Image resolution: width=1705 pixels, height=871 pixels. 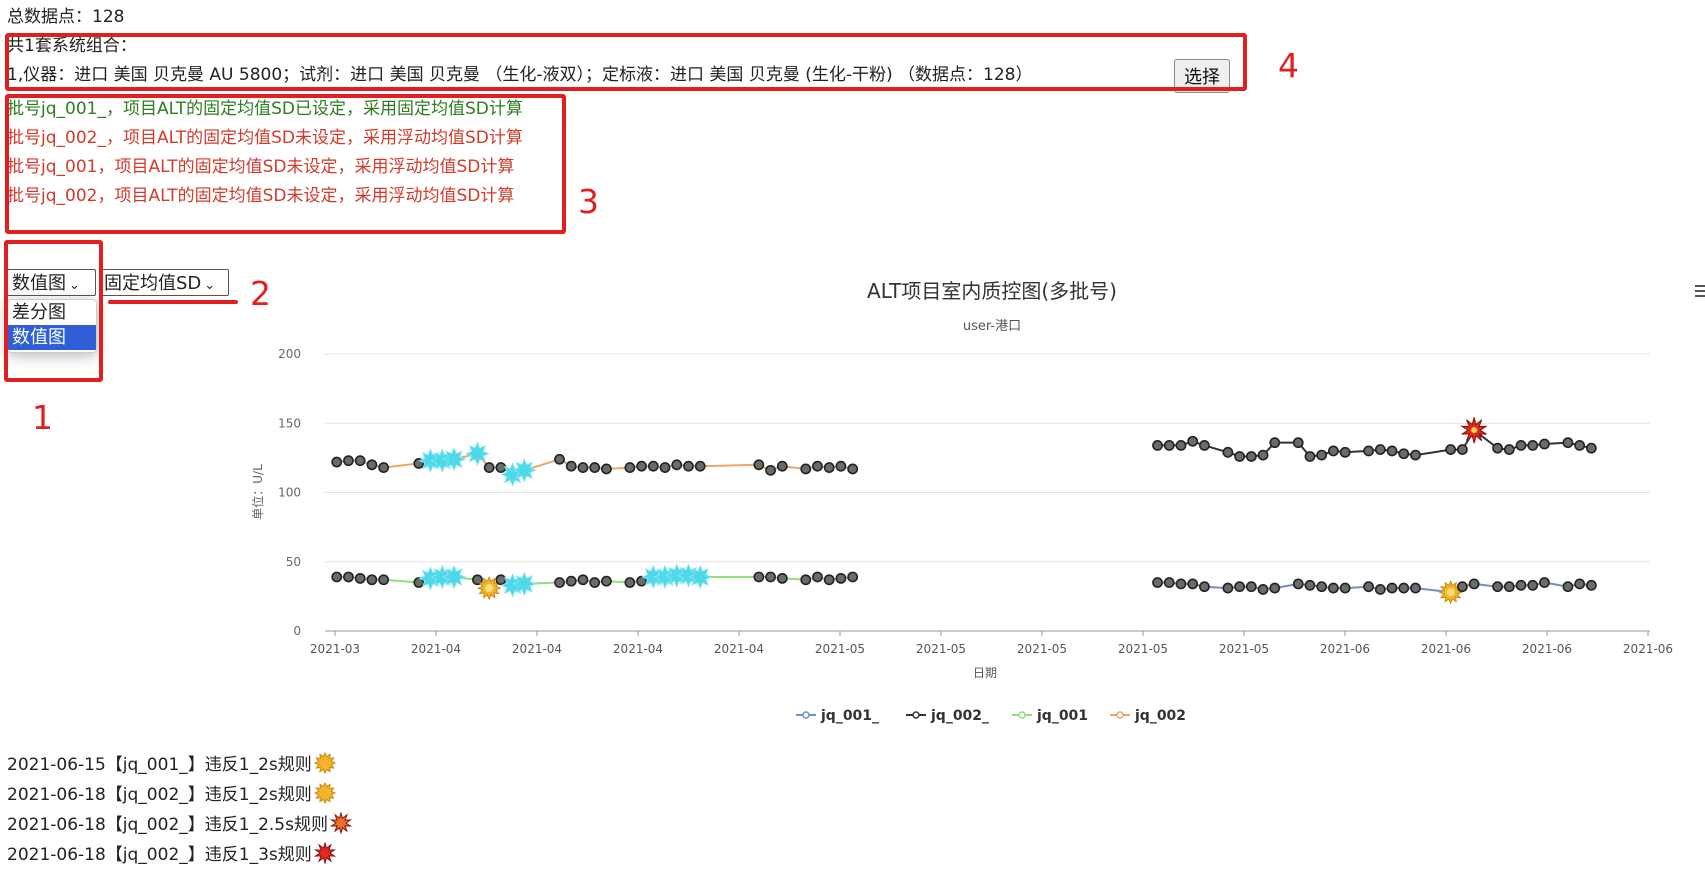 What do you see at coordinates (260, 293) in the screenshot?
I see `annotation-number: 2` at bounding box center [260, 293].